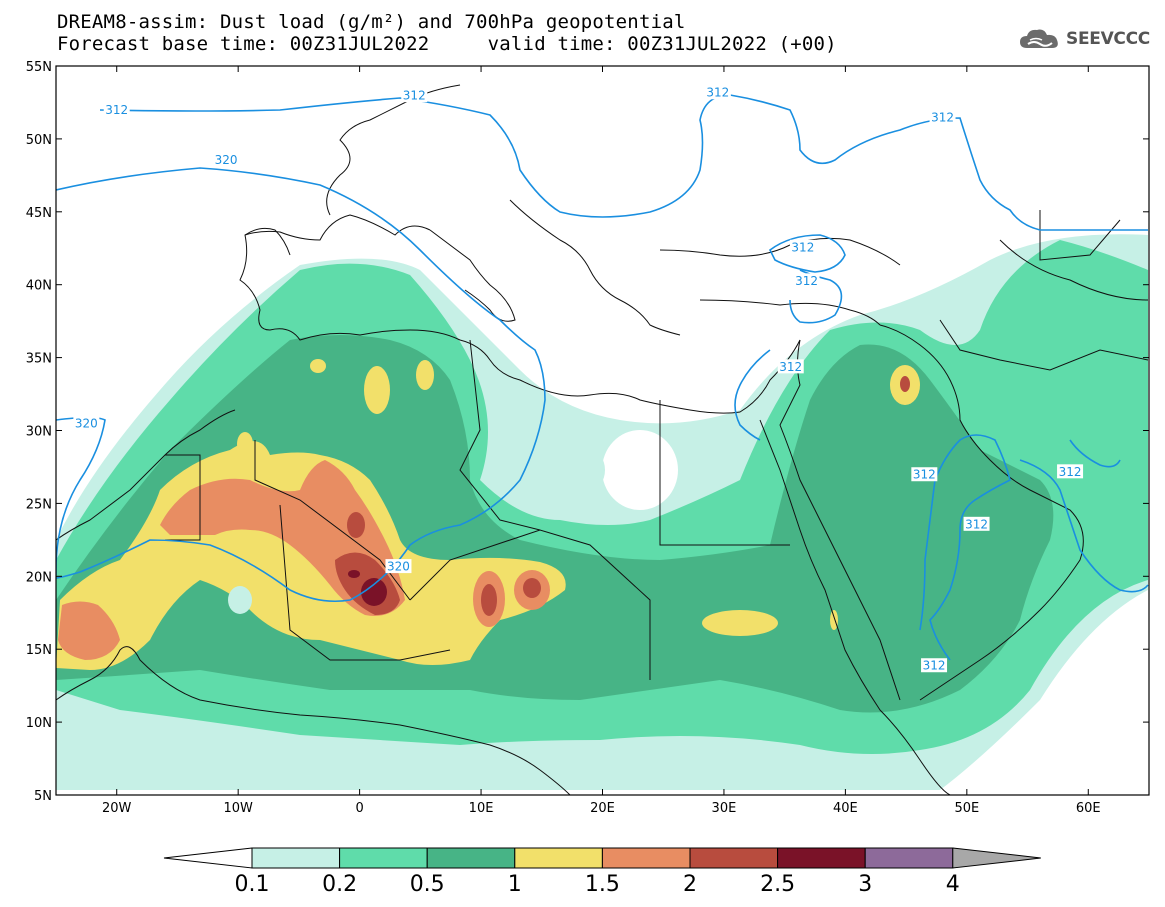  Describe the element at coordinates (39, 432) in the screenshot. I see `lat-tick-label: 30N` at that location.